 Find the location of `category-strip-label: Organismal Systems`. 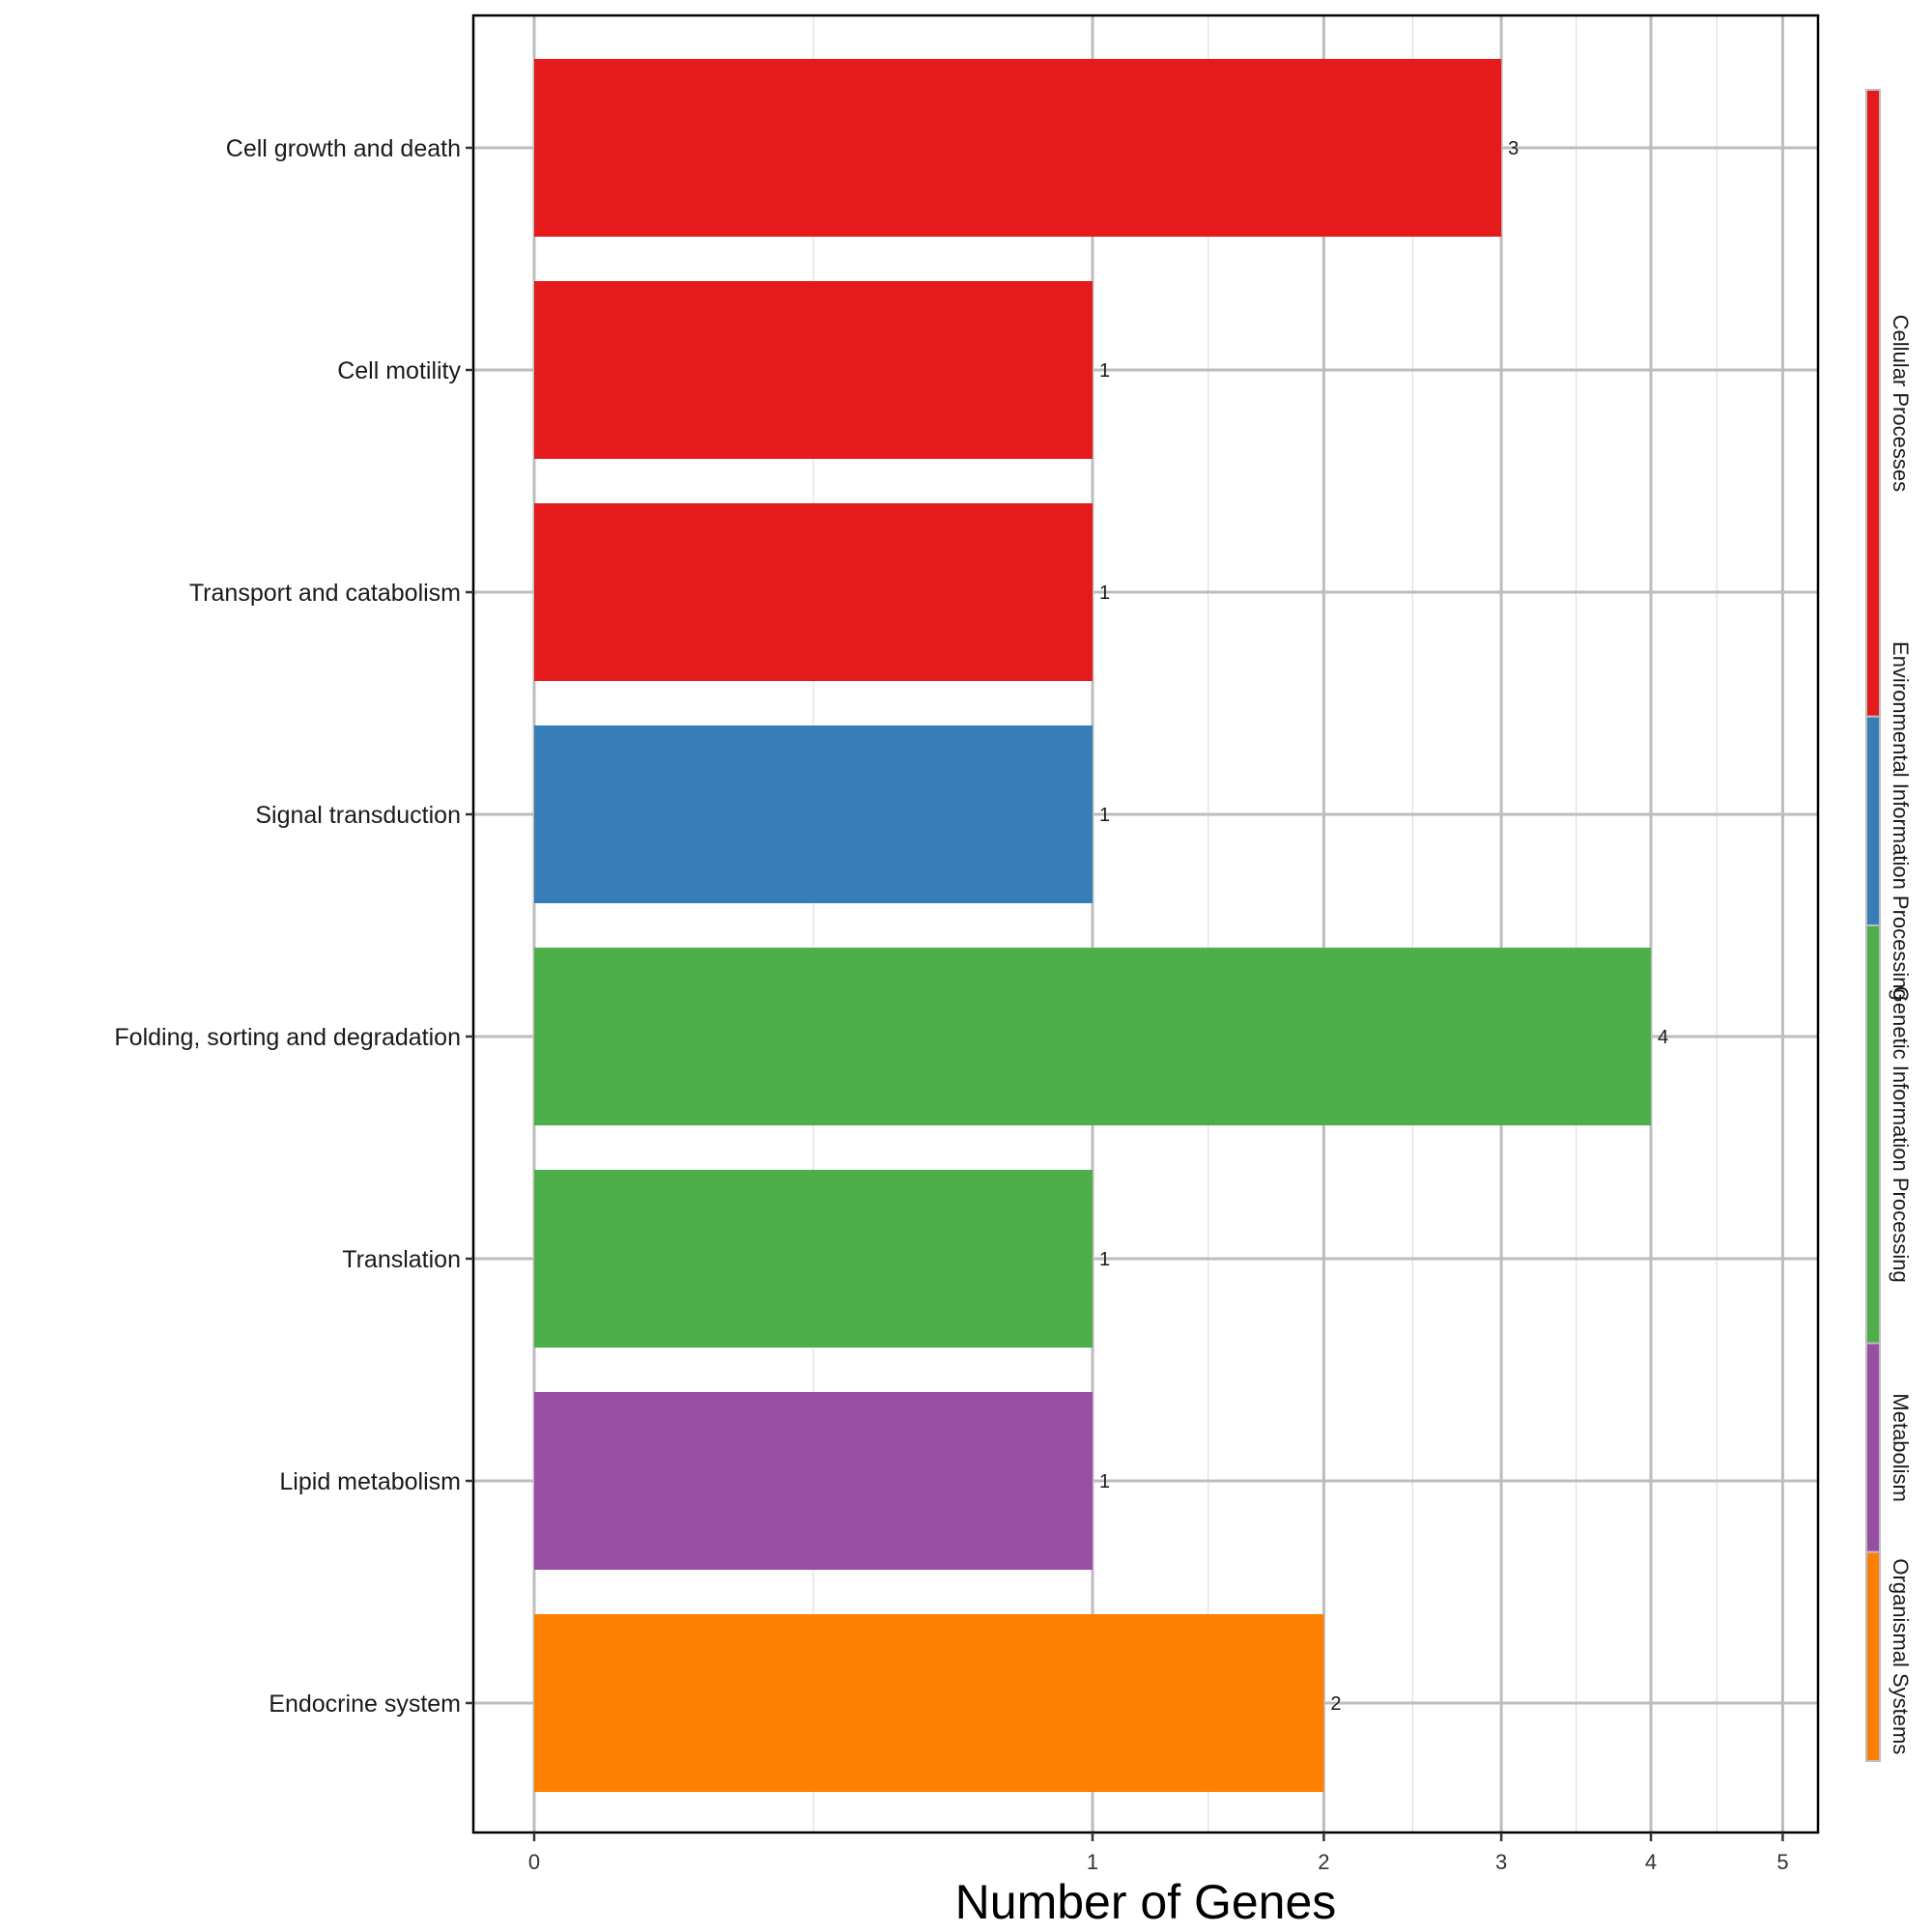

category-strip-label: Organismal Systems is located at coordinates (1901, 1656).